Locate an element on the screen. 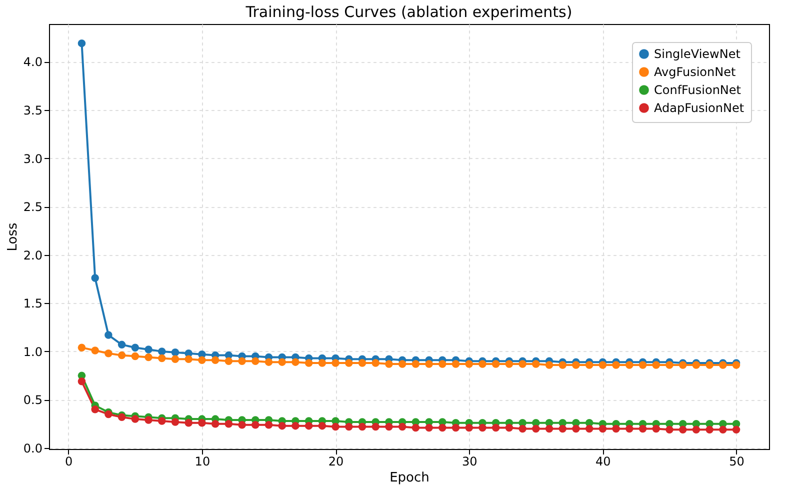 This screenshot has width=803, height=503. x-tick-label: 0 is located at coordinates (69, 461).